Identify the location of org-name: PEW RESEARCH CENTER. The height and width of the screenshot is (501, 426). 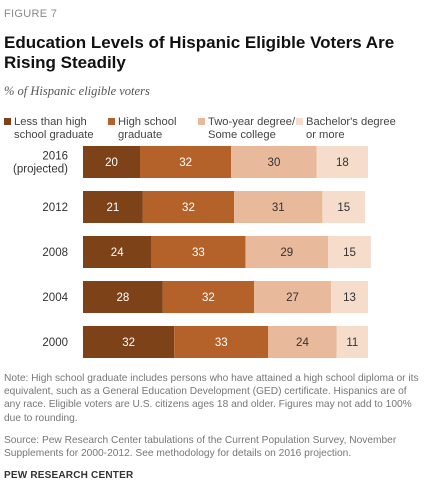
(69, 475).